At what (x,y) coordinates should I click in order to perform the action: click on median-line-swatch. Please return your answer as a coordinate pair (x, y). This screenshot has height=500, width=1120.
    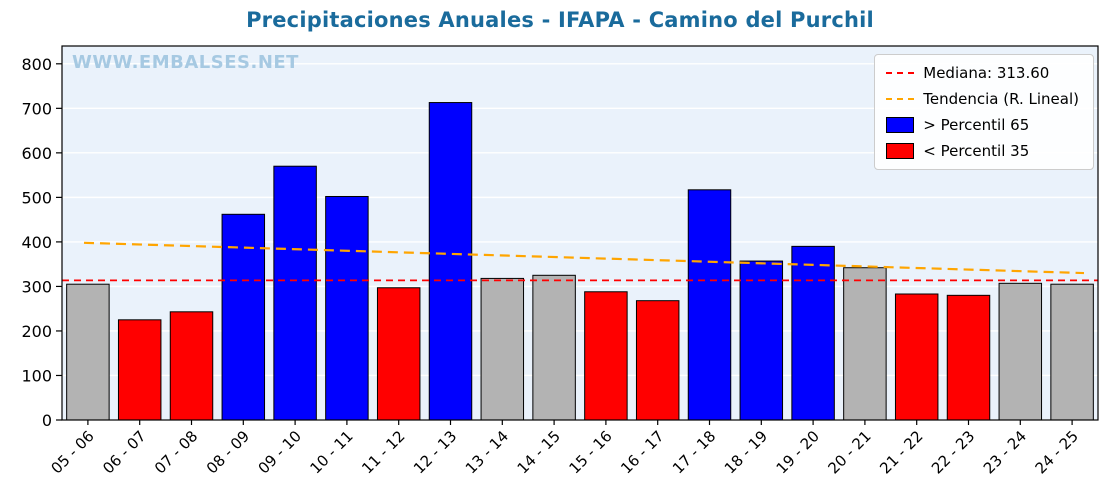
    Looking at the image, I should click on (900, 73).